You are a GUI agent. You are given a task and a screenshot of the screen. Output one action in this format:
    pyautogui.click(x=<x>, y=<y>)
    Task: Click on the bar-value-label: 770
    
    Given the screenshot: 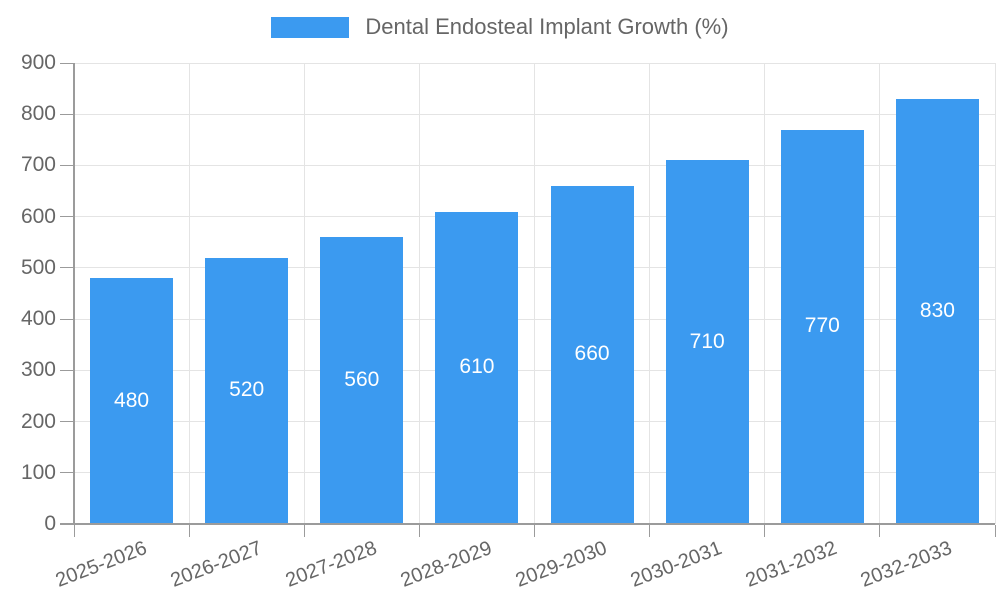 What is the action you would take?
    pyautogui.click(x=822, y=326)
    